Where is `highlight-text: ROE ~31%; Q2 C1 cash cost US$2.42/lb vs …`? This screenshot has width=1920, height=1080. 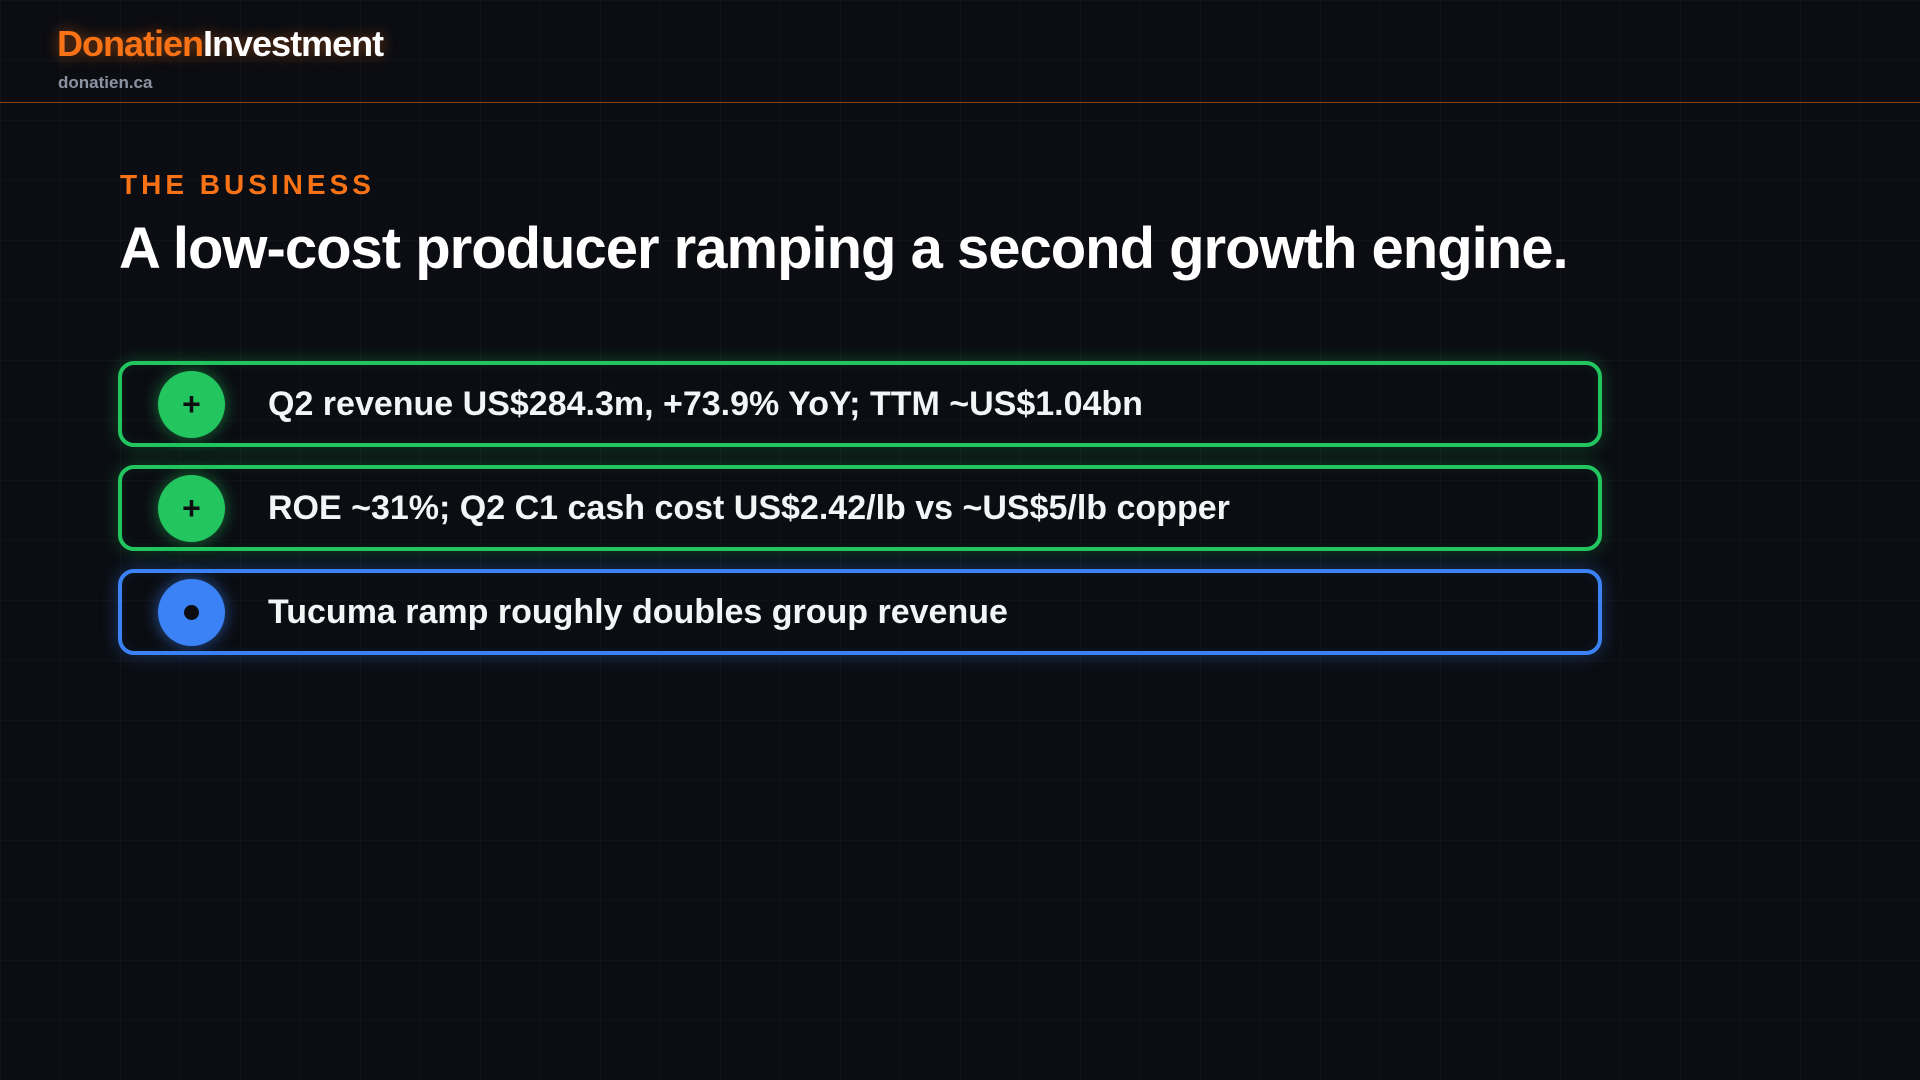
highlight-text: ROE ~31%; Q2 C1 cash cost US$2.42/lb vs … is located at coordinates (749, 508).